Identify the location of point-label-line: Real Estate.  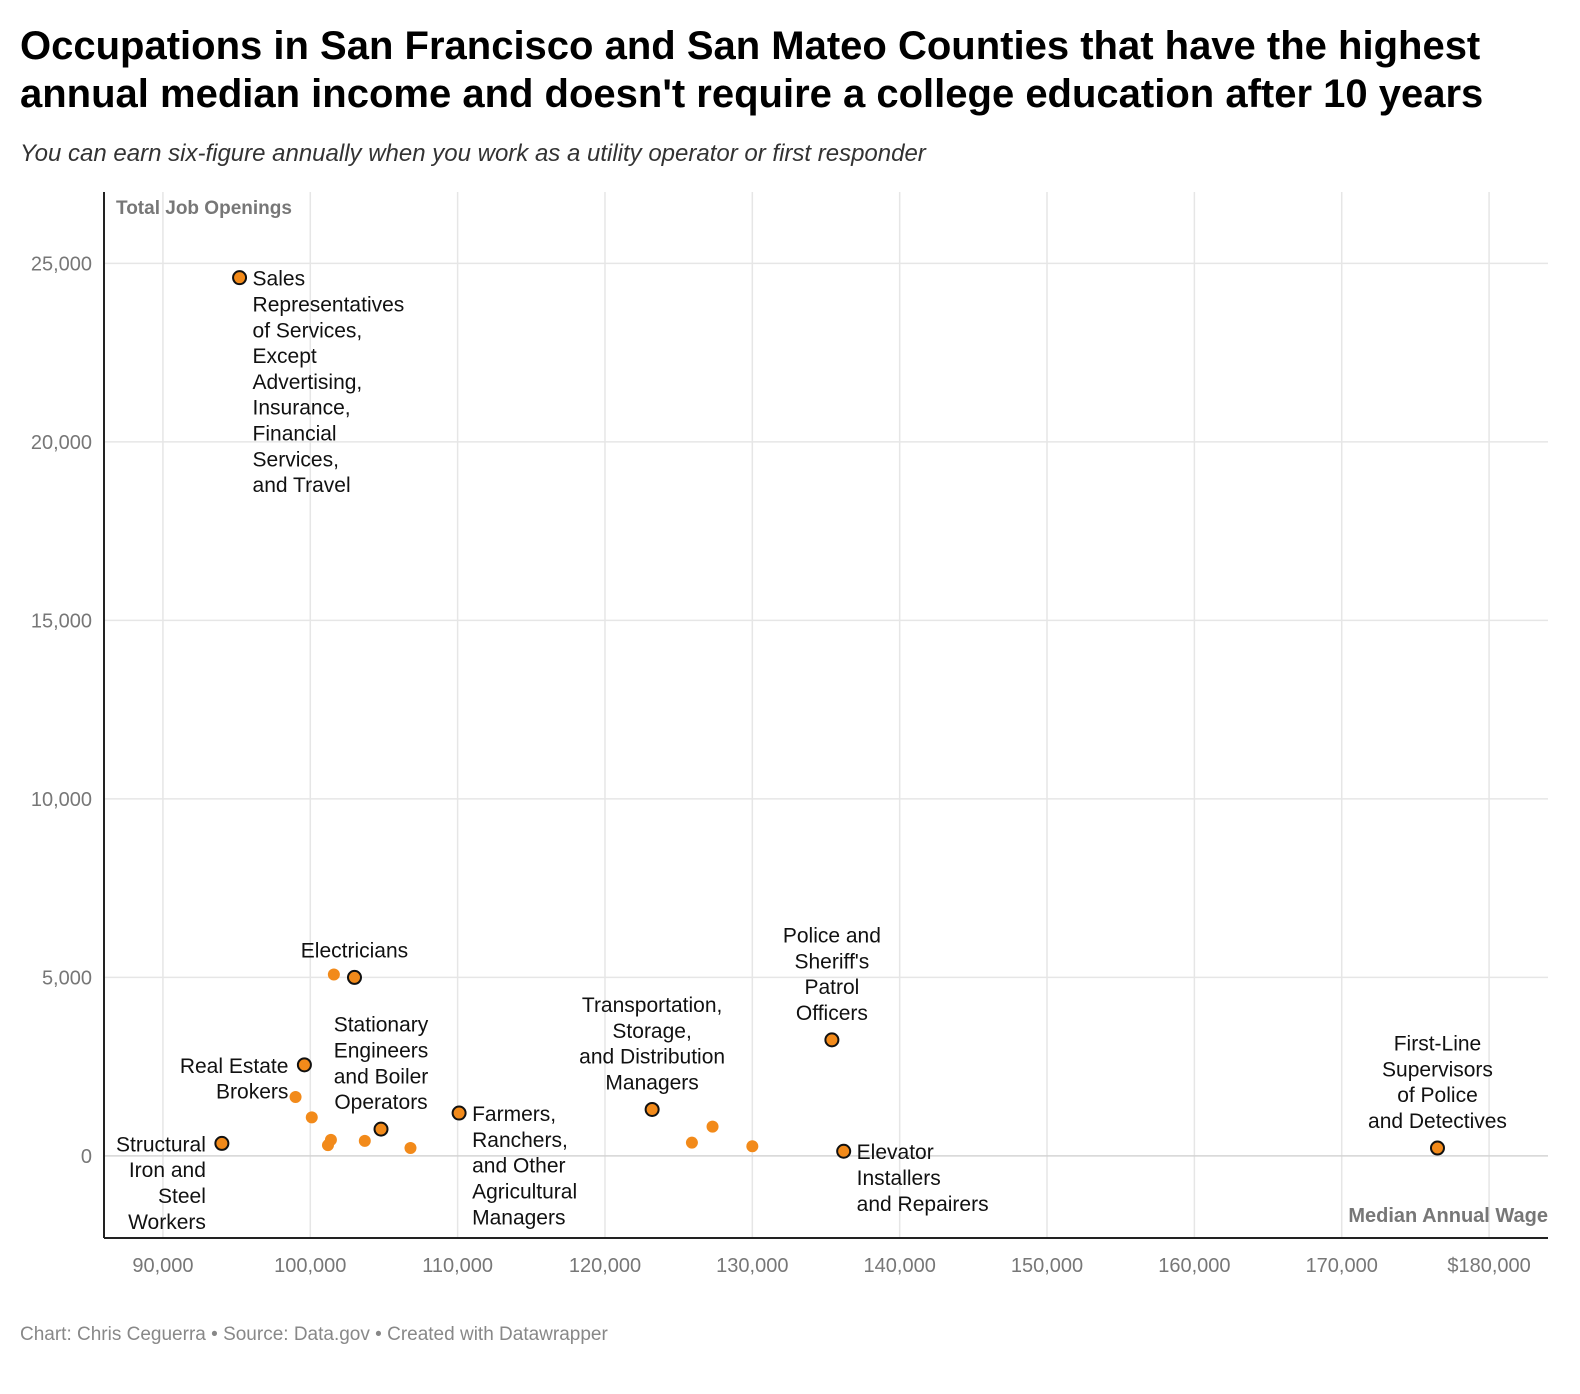
(234, 1066).